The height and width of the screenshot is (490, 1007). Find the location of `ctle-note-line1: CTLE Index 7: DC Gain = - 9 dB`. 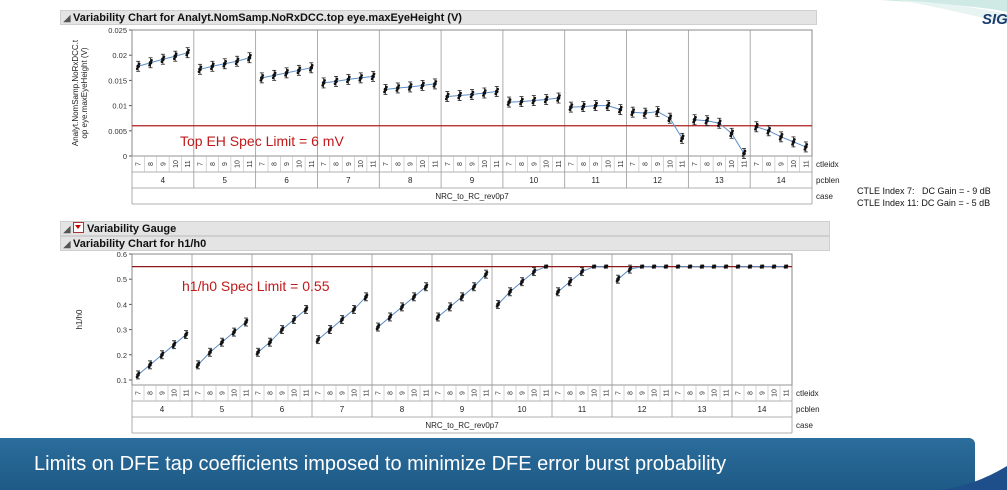

ctle-note-line1: CTLE Index 7: DC Gain = - 9 dB is located at coordinates (924, 191).